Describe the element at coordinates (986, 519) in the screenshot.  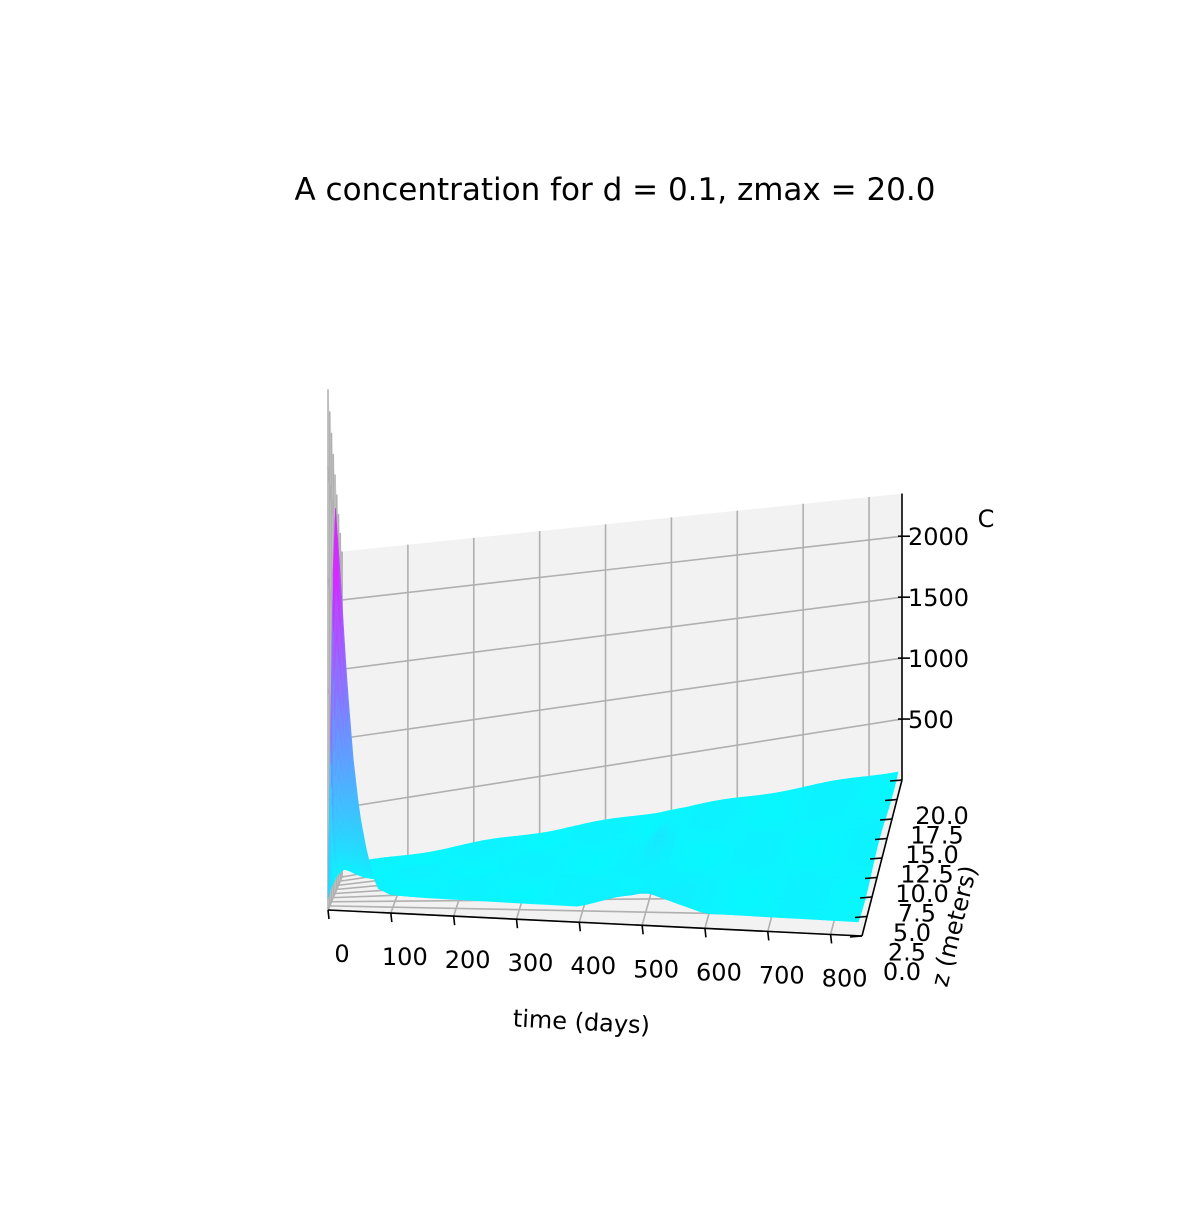
I see `z-axis-label: C` at that location.